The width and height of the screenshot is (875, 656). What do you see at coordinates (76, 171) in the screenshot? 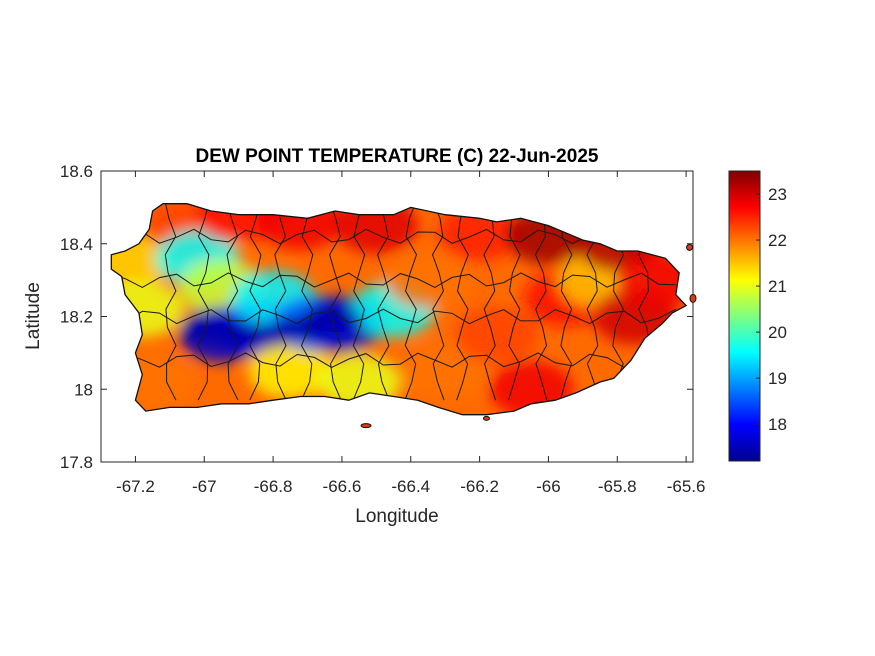
I see `y-tick-label: 18.6` at bounding box center [76, 171].